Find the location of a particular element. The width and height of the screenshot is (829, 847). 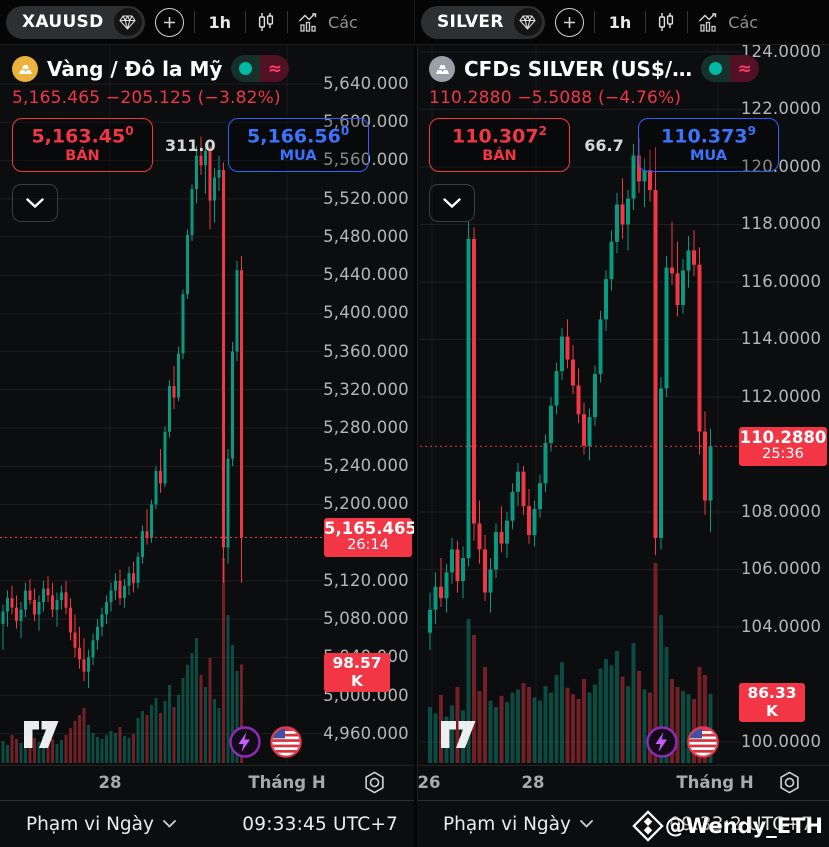

price-tick-label: 5,200.000 is located at coordinates (366, 503).